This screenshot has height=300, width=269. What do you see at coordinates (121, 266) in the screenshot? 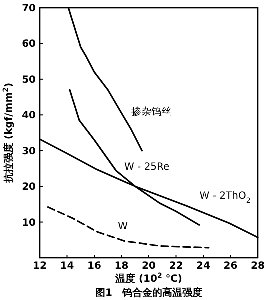
I see `x-tick-label: 18` at bounding box center [121, 266].